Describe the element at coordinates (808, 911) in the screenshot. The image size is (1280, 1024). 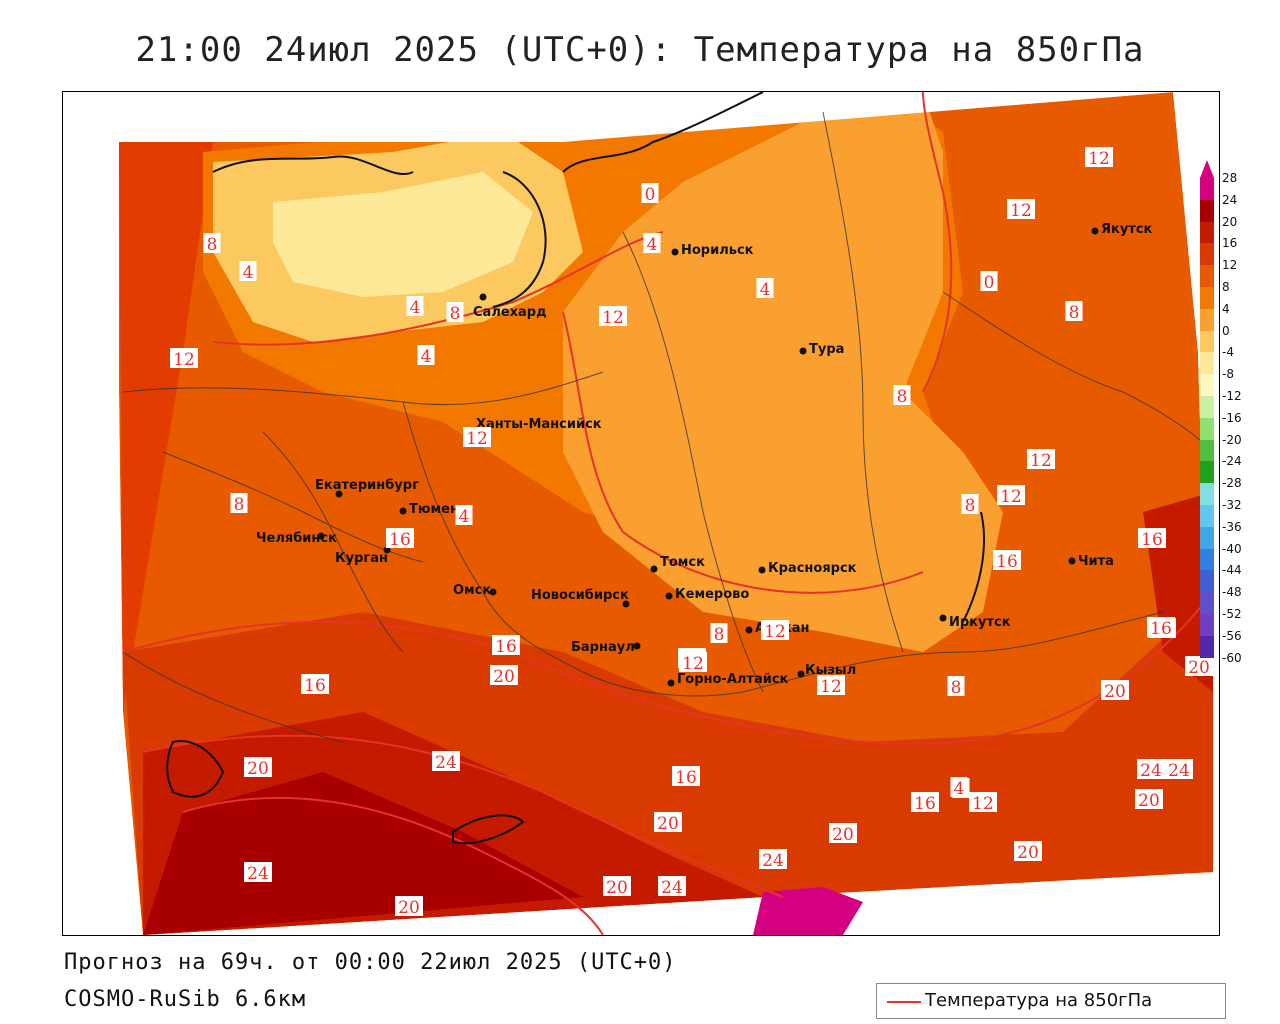
I see `extreme-hot-spot` at that location.